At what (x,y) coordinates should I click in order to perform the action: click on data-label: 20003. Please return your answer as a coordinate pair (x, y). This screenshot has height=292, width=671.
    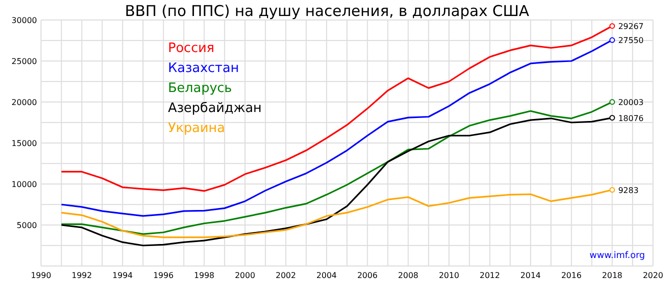
    Looking at the image, I should click on (631, 102).